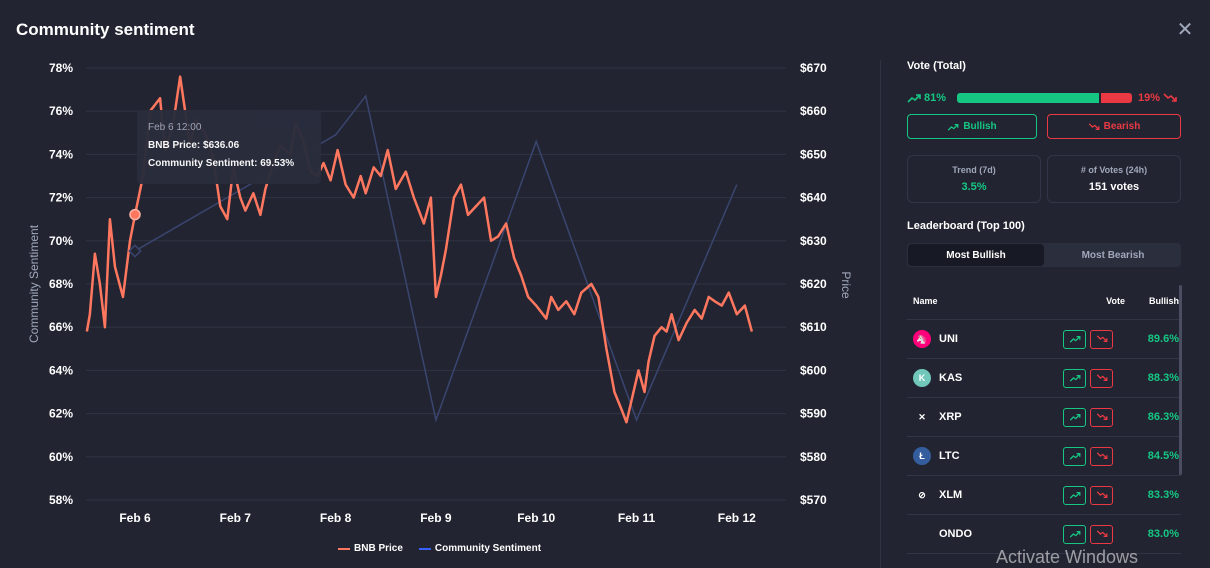 The height and width of the screenshot is (568, 1210). Describe the element at coordinates (922, 339) in the screenshot. I see `uni-icon: 🦄` at that location.